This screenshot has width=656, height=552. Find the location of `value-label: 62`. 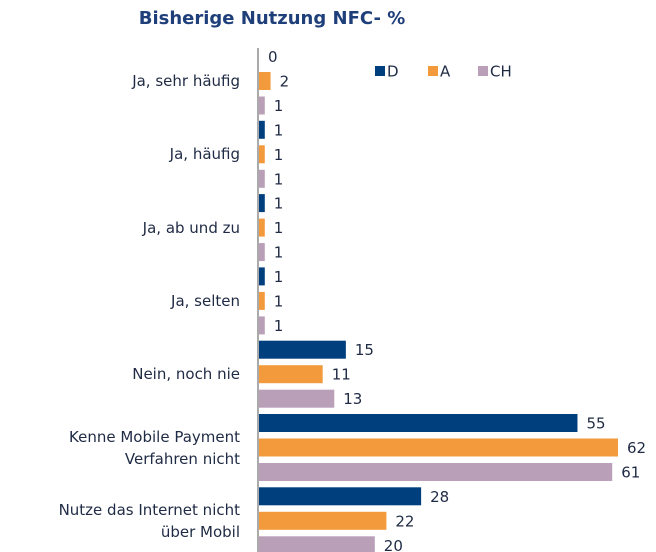

value-label: 62 is located at coordinates (636, 448).